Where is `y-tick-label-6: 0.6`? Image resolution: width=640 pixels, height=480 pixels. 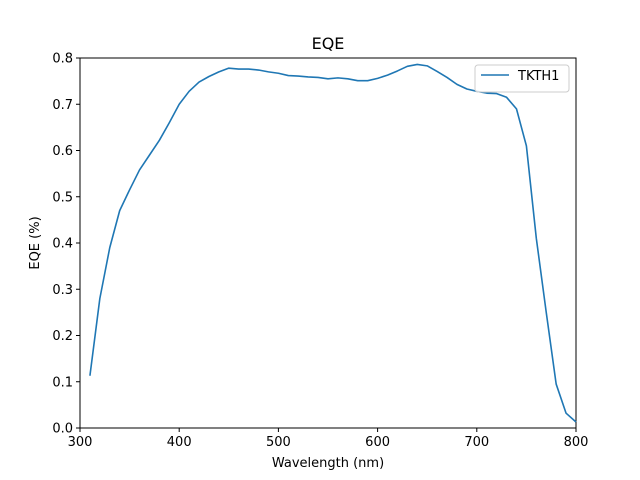 y-tick-label-6: 0.6 is located at coordinates (62, 151).